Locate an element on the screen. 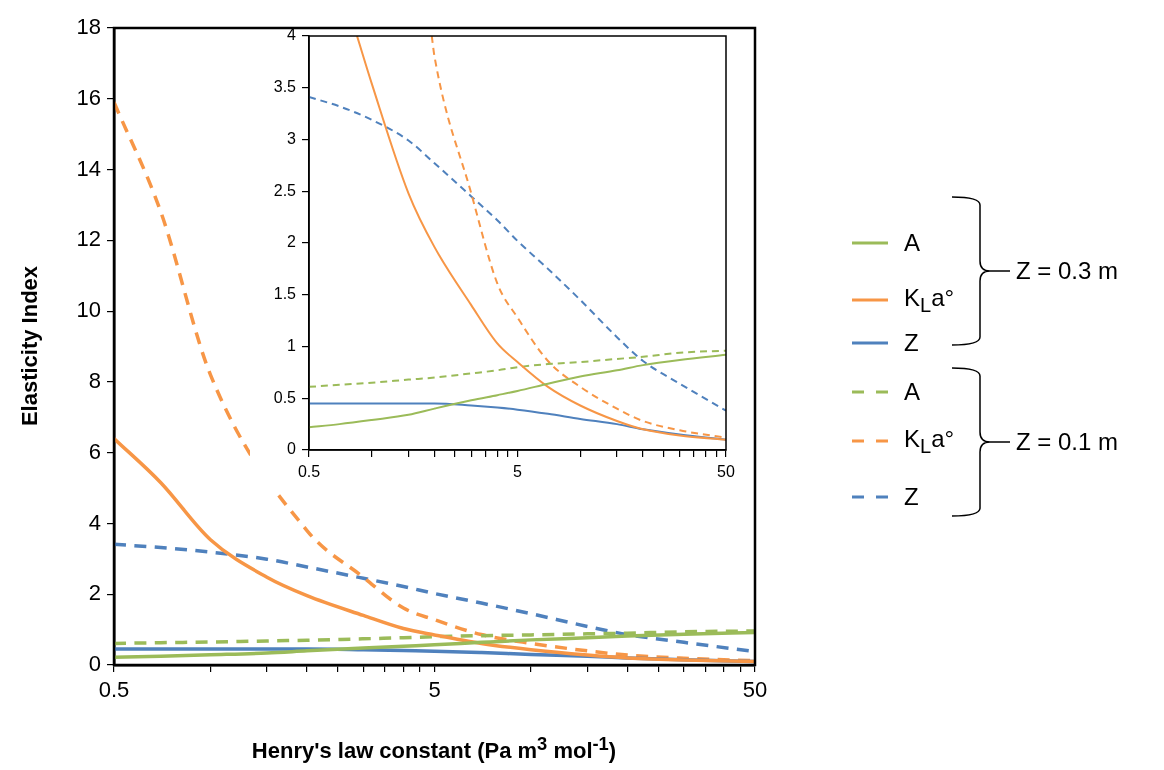 The image size is (1164, 770). y-tick-label: 2.5 is located at coordinates (285, 190).